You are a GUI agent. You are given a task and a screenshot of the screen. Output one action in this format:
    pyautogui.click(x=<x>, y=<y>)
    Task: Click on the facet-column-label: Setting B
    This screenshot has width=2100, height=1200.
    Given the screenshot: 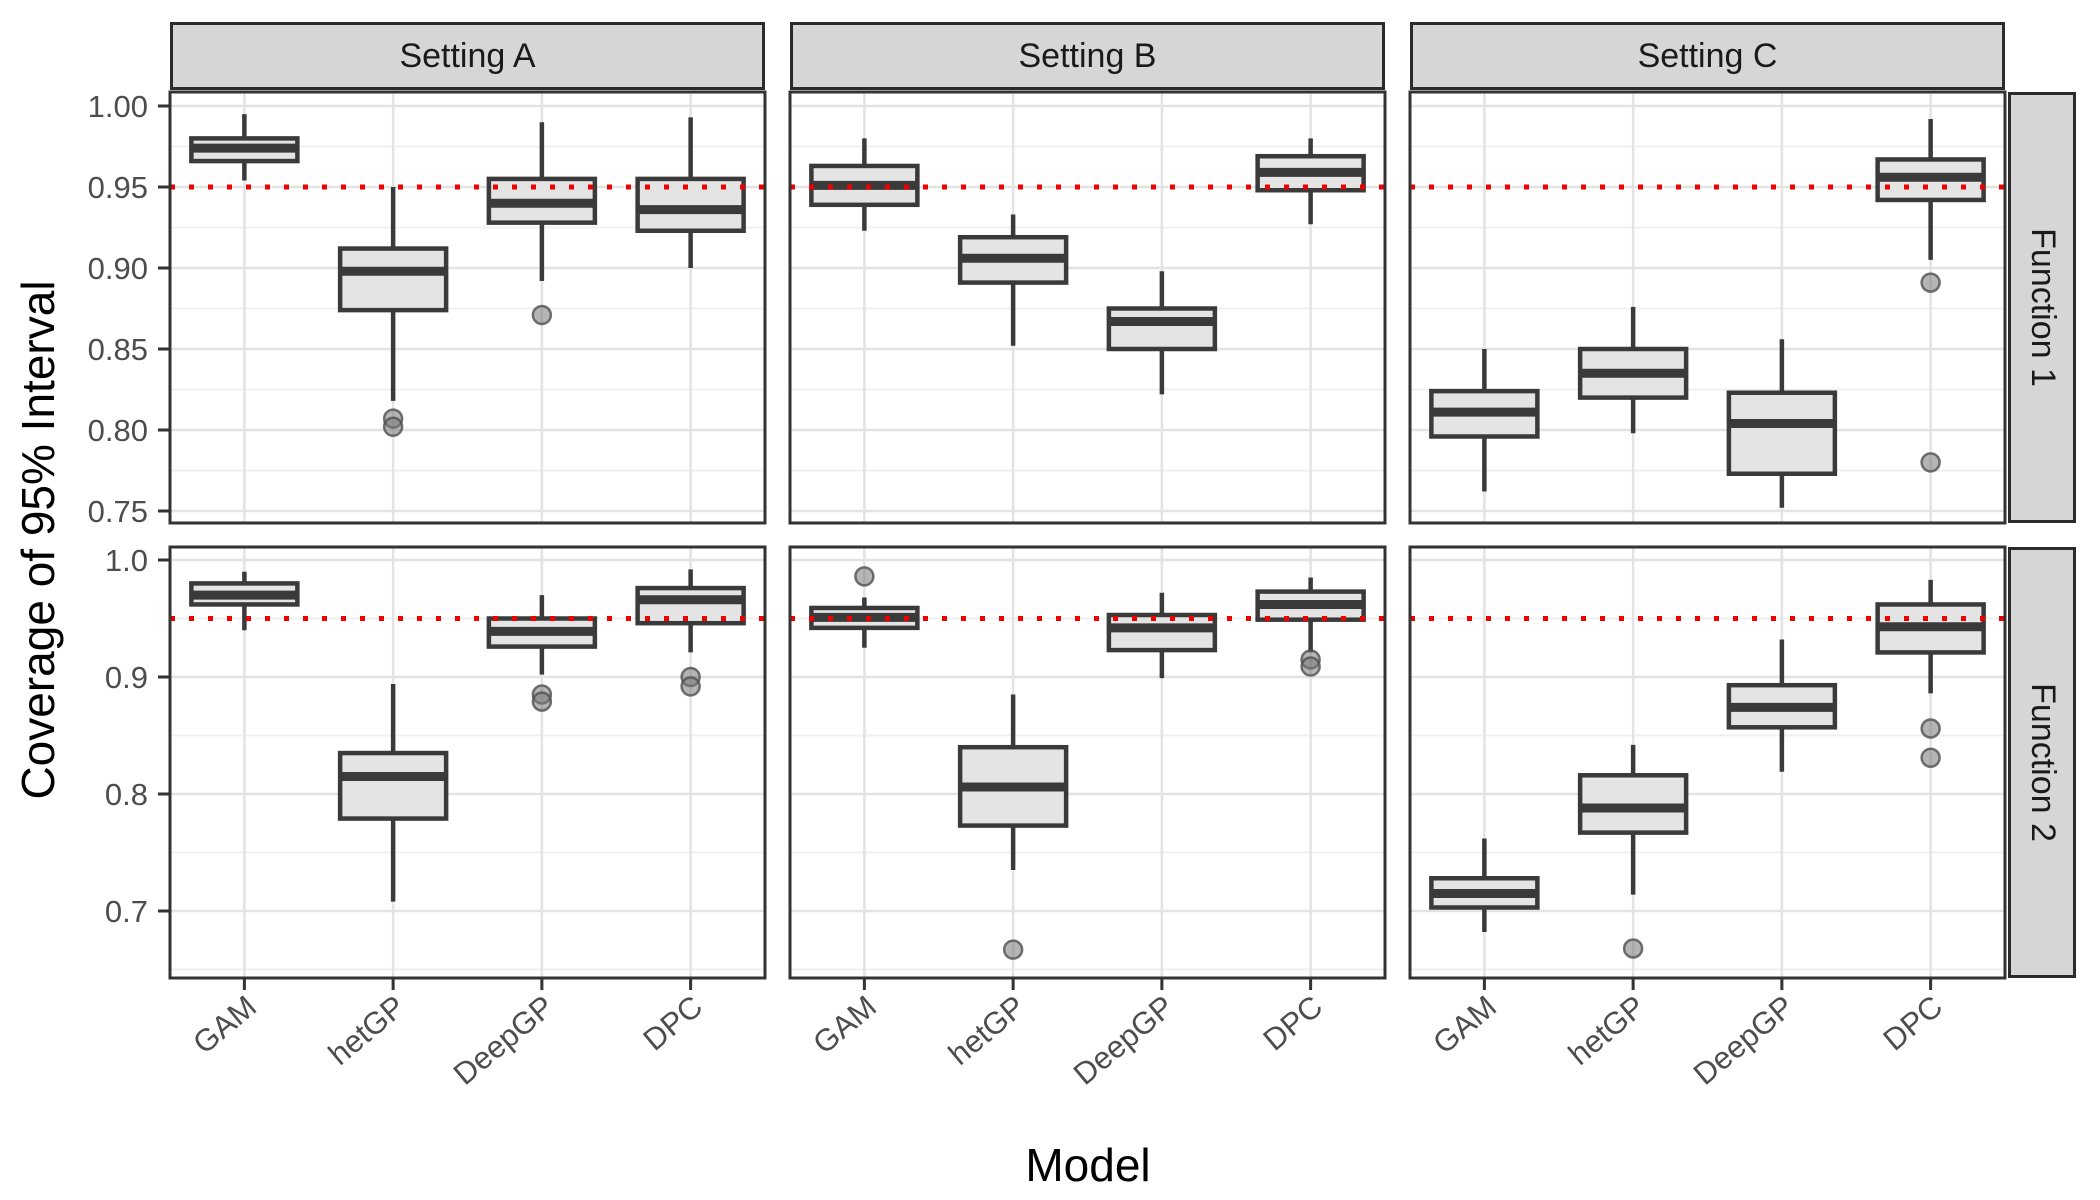 What is the action you would take?
    pyautogui.click(x=1087, y=55)
    